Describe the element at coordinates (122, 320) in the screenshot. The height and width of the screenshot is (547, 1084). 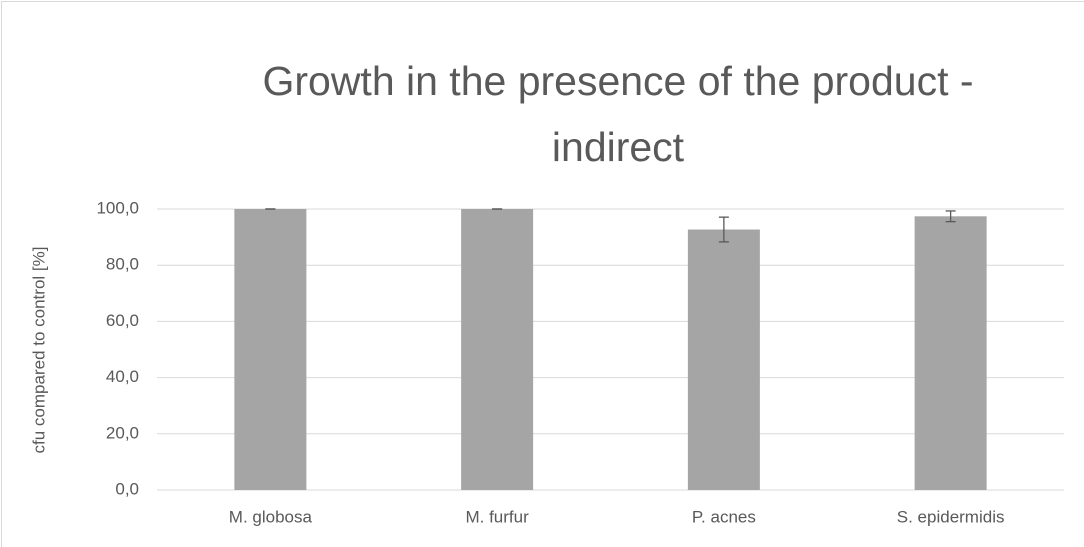
I see `y-tick-label: 60,0` at that location.